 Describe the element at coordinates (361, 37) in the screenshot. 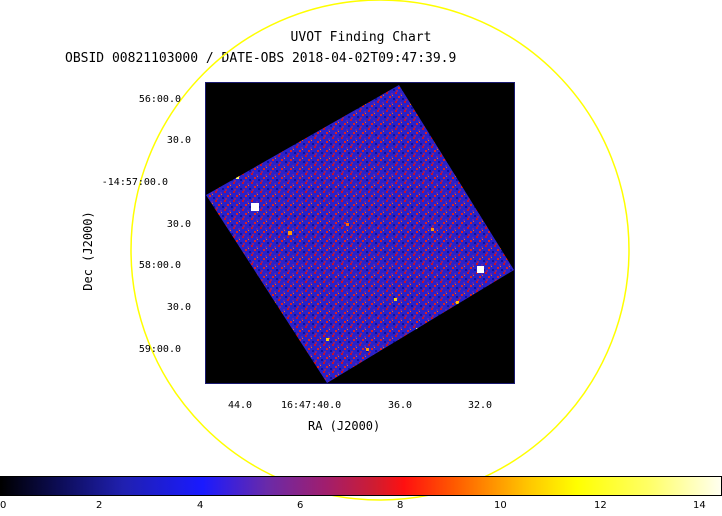

I see `chart-title: UVOT Finding Chart` at that location.